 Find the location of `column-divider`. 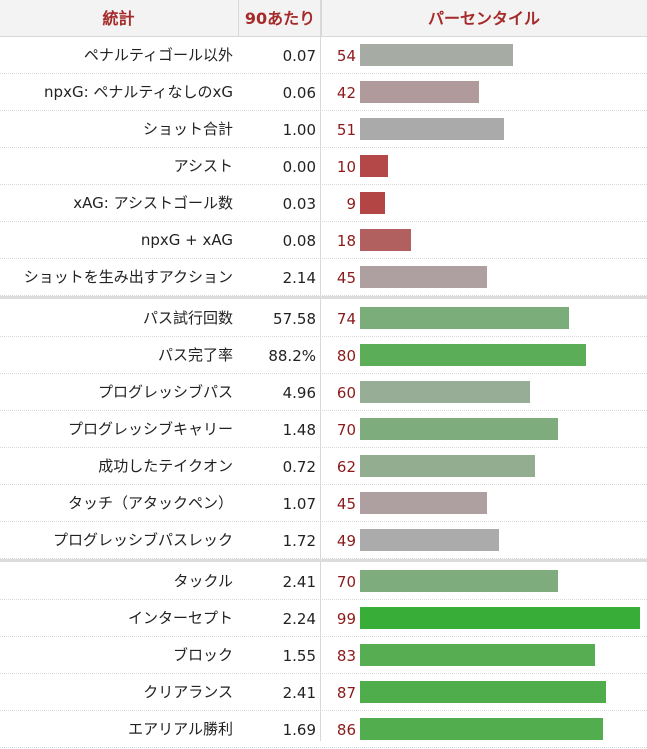

column-divider is located at coordinates (320, 370).